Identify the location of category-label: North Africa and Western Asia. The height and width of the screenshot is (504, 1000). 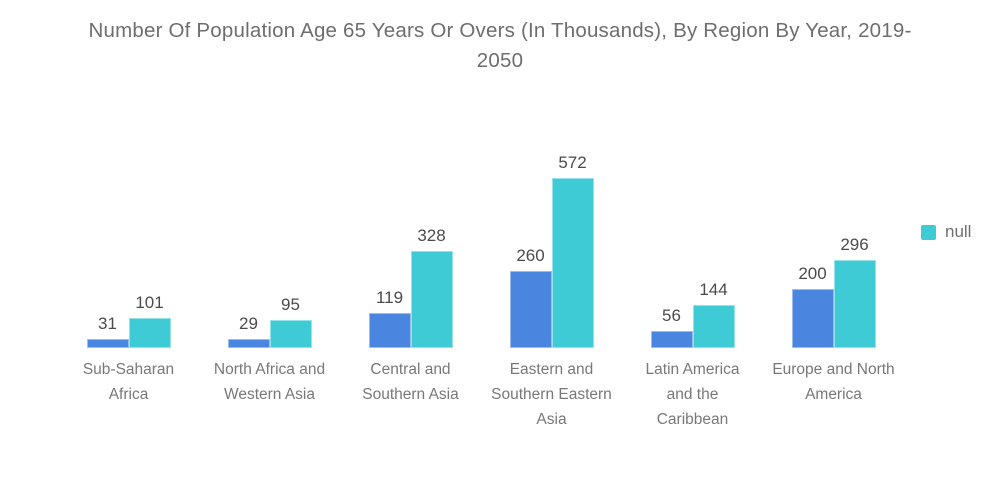
(269, 382).